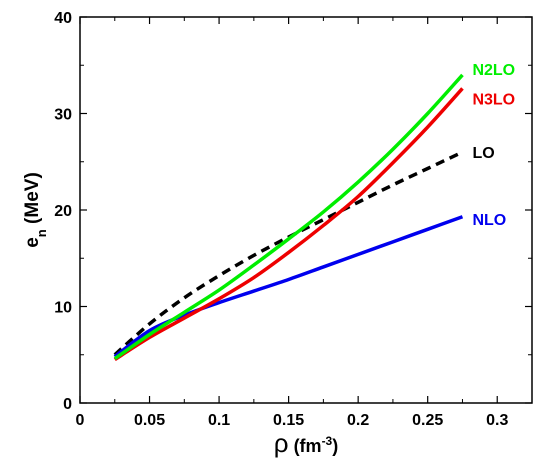  Describe the element at coordinates (80, 420) in the screenshot. I see `x-tick-label: 0` at that location.